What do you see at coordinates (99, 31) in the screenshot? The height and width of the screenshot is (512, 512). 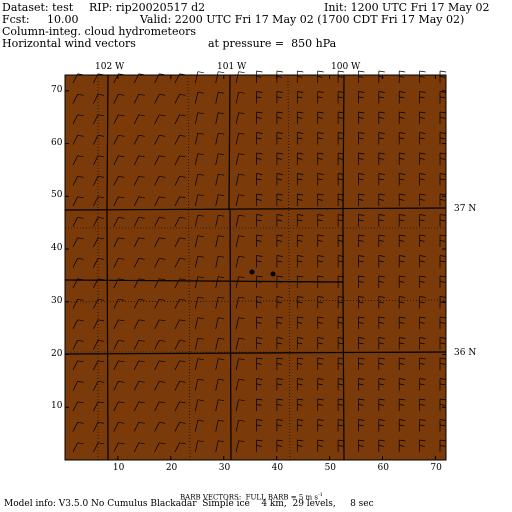 I see `field-cloud-hydrometeors: Column-integ. cloud hydrometeors` at bounding box center [99, 31].